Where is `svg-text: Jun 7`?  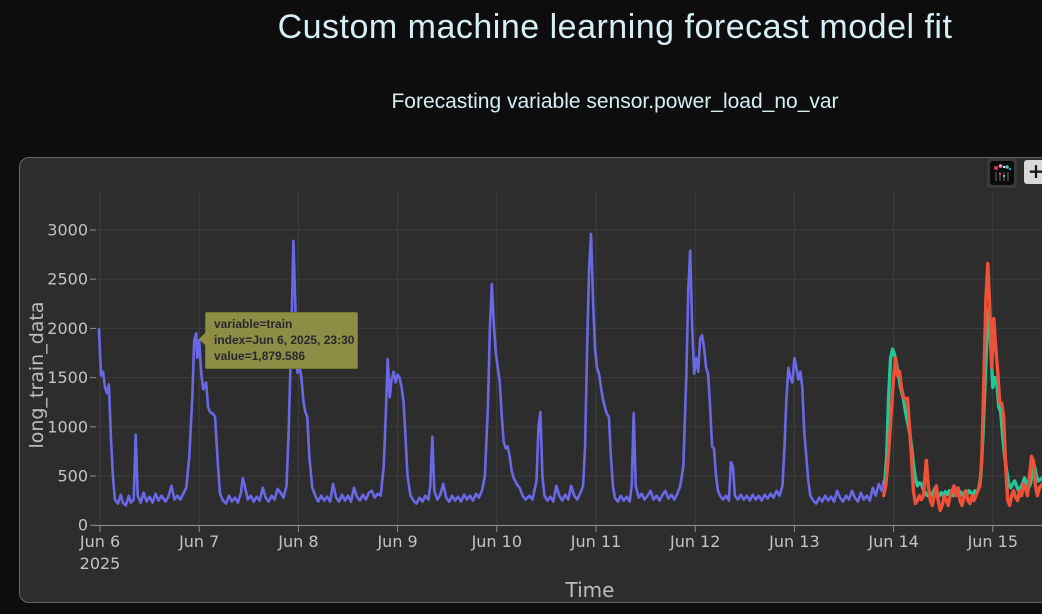 svg-text: Jun 7 is located at coordinates (198, 541).